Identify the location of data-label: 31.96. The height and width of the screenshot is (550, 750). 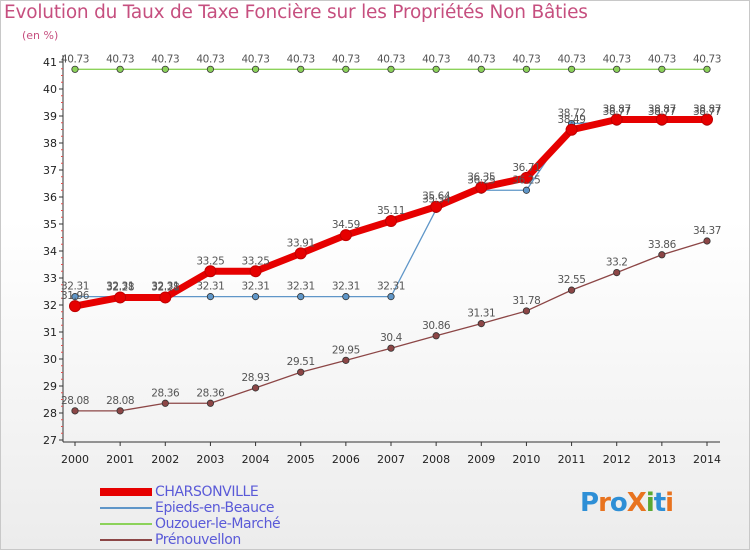
(75, 296).